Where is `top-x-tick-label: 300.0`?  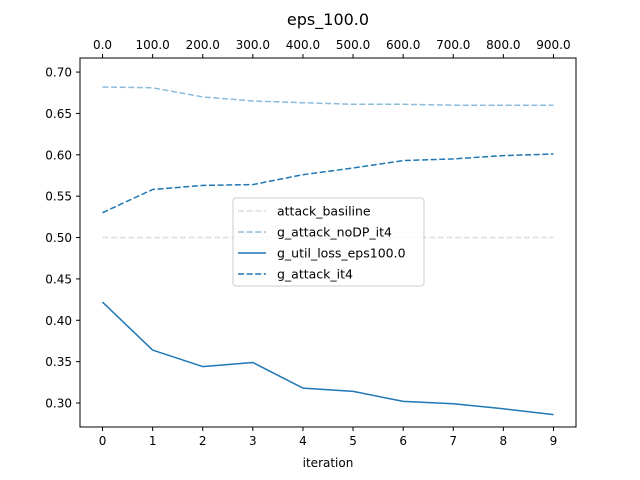 top-x-tick-label: 300.0 is located at coordinates (253, 45).